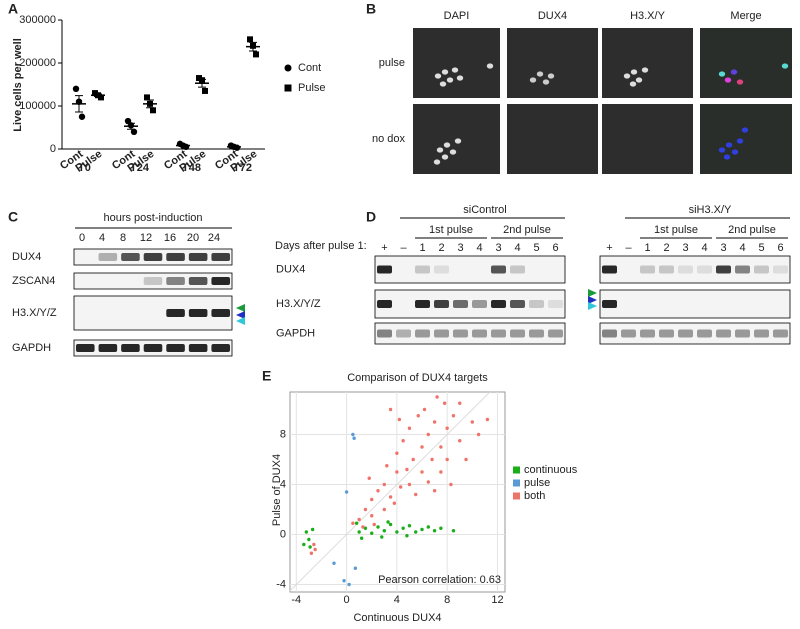 Image resolution: width=800 pixels, height=629 pixels. I want to click on lane-label: 8, so click(123, 238).